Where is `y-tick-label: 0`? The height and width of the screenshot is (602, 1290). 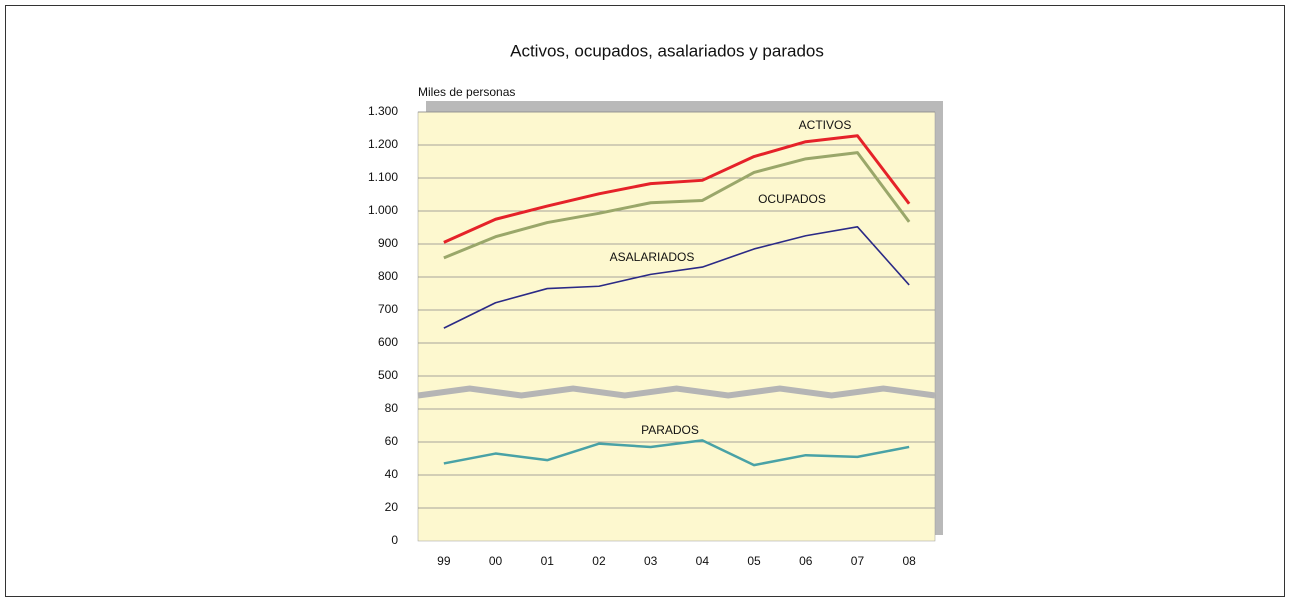 y-tick-label: 0 is located at coordinates (394, 540).